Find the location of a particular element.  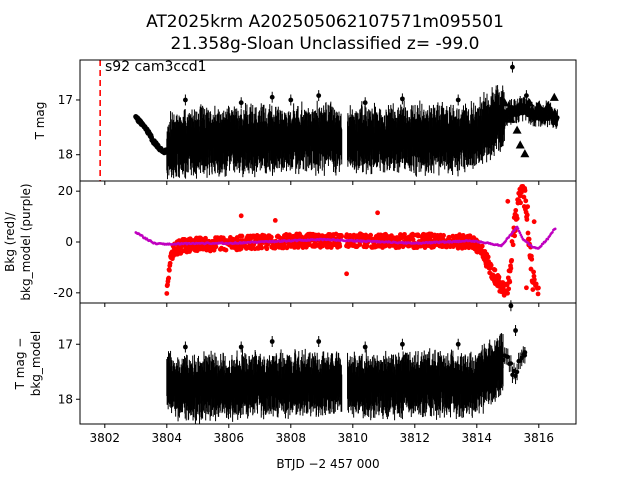

background-points is located at coordinates (352, 240).